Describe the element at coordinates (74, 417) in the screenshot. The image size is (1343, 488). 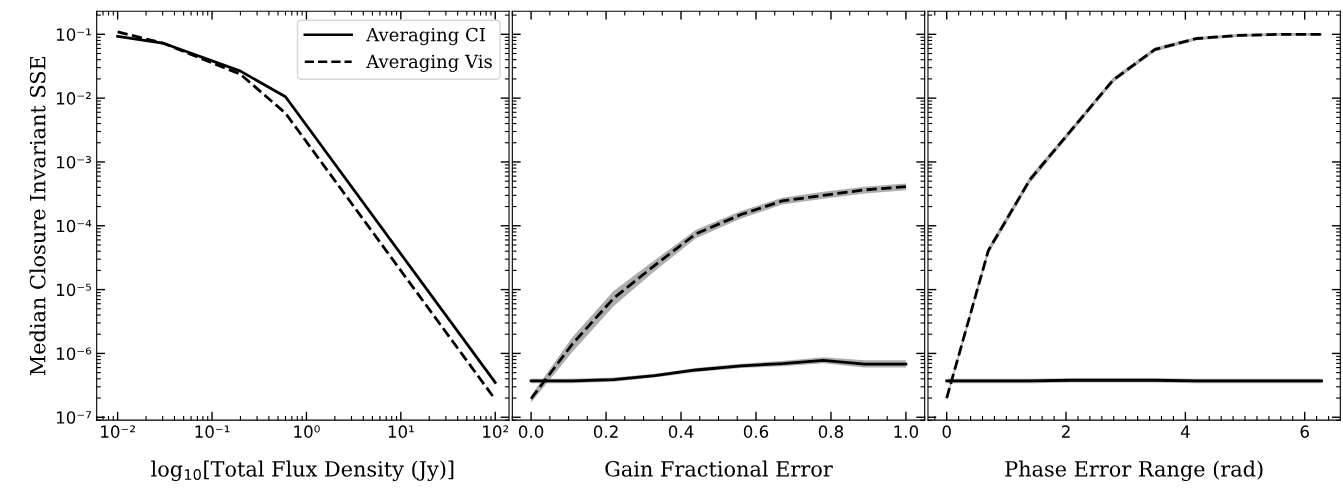
I see `y-tick-label: 10⁻⁷` at that location.